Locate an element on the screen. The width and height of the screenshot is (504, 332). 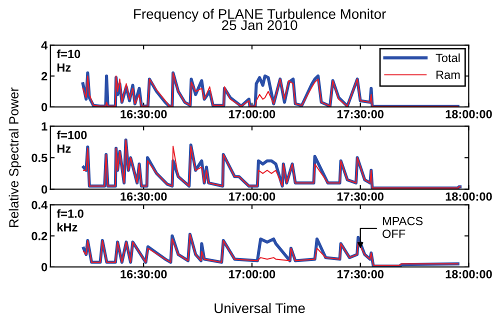
y-axis-title: Relative Spectral Power is located at coordinates (15, 158).